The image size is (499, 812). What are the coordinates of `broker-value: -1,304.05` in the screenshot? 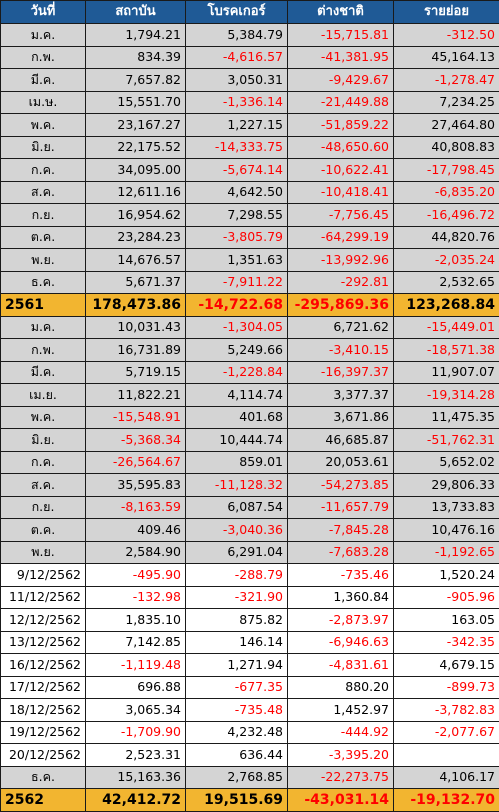 It's located at (237, 327).